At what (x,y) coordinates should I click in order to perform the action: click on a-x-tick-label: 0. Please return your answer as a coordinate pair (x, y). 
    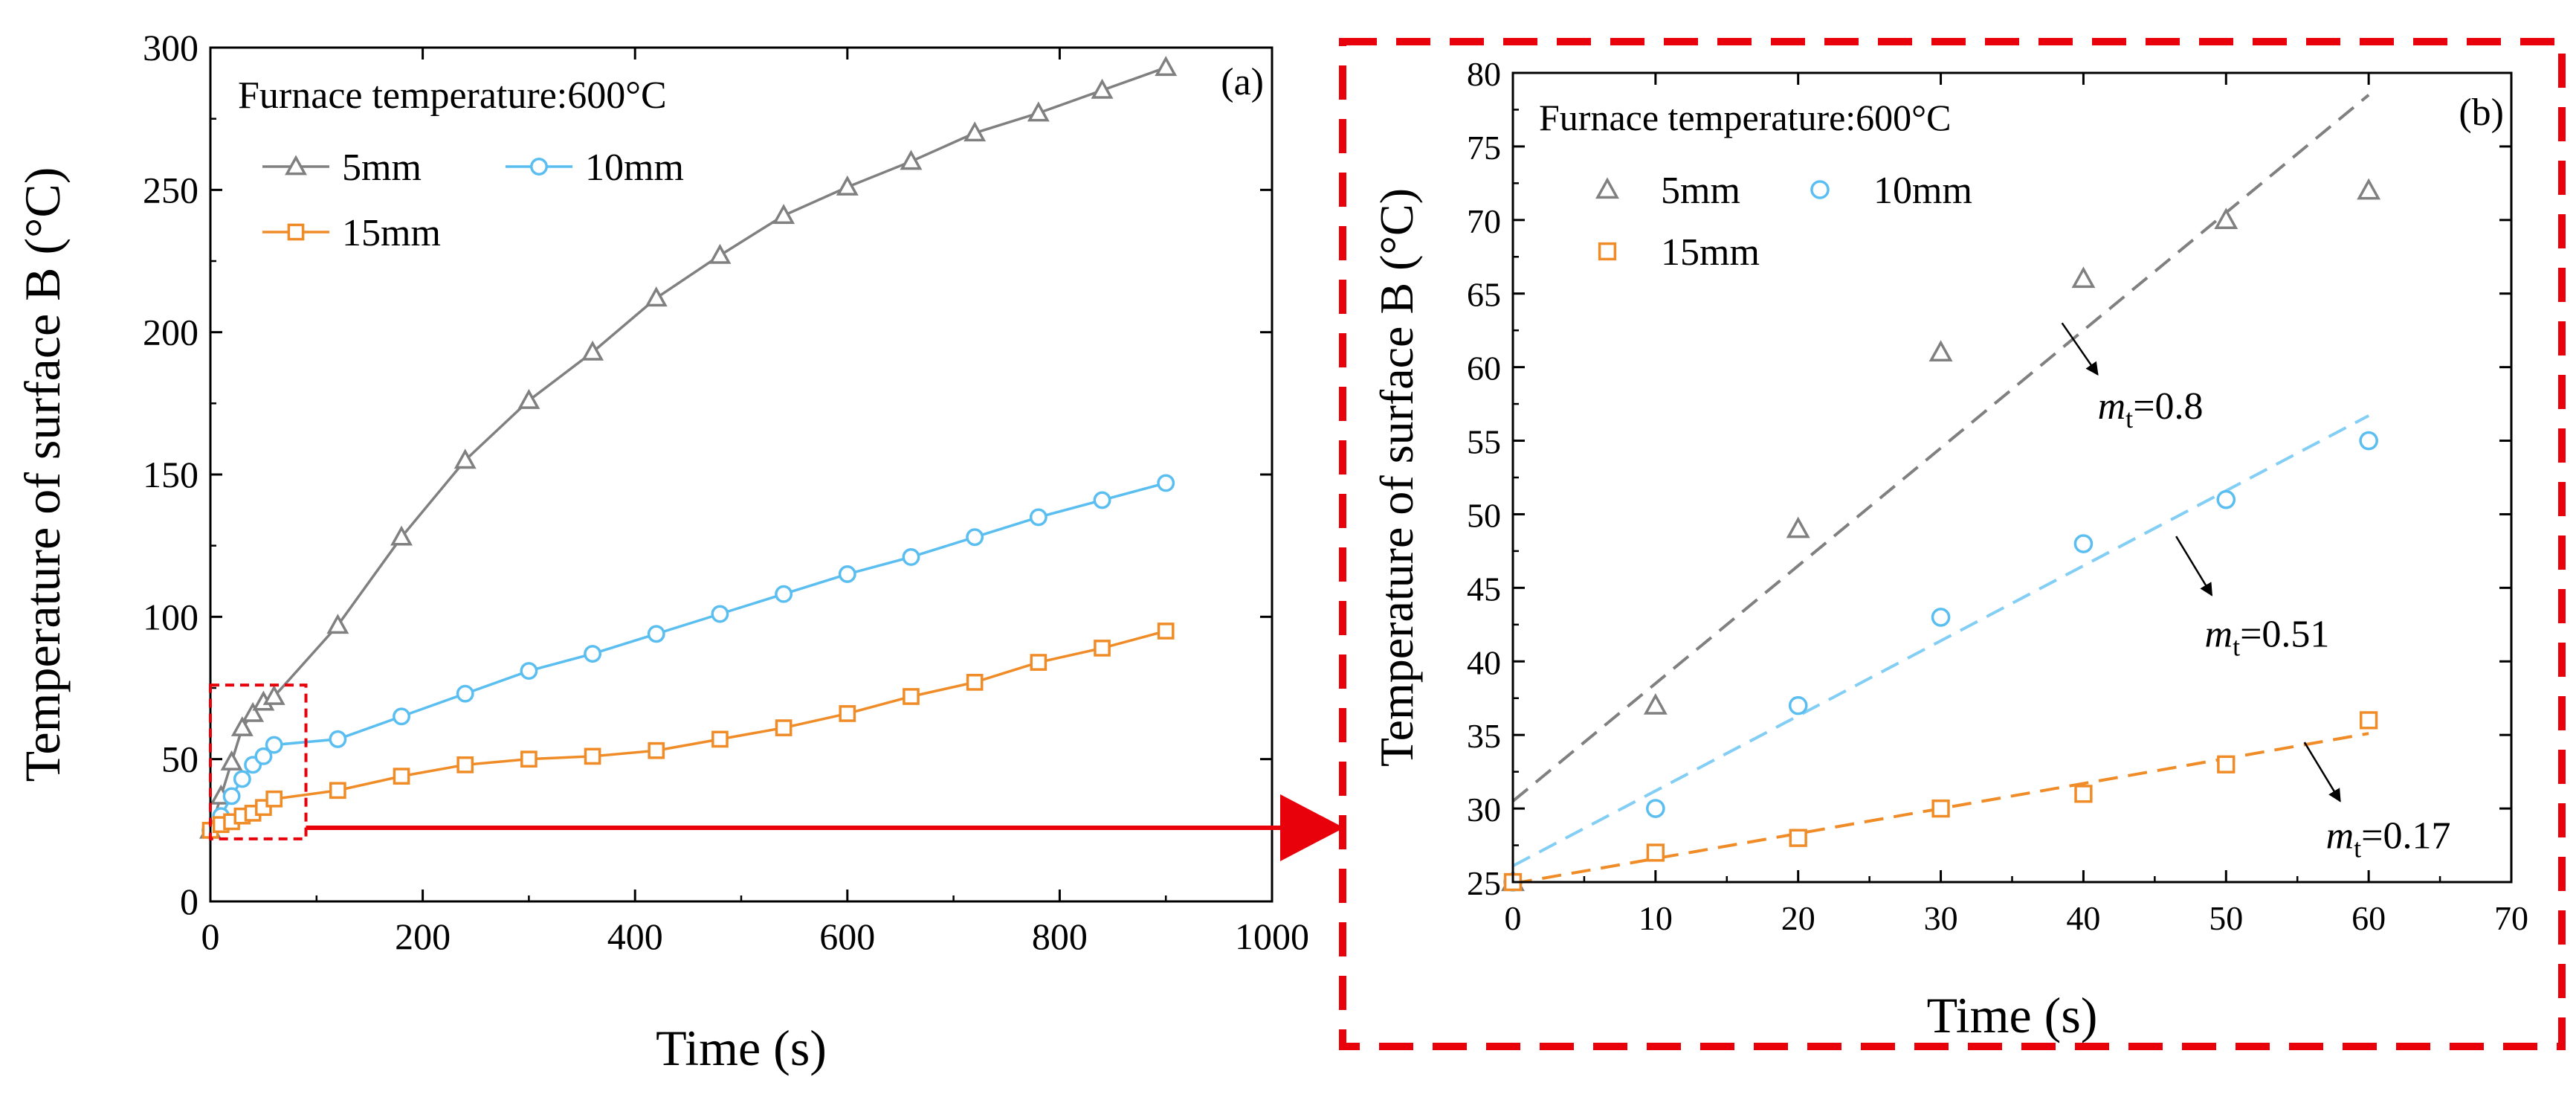
    Looking at the image, I should click on (210, 936).